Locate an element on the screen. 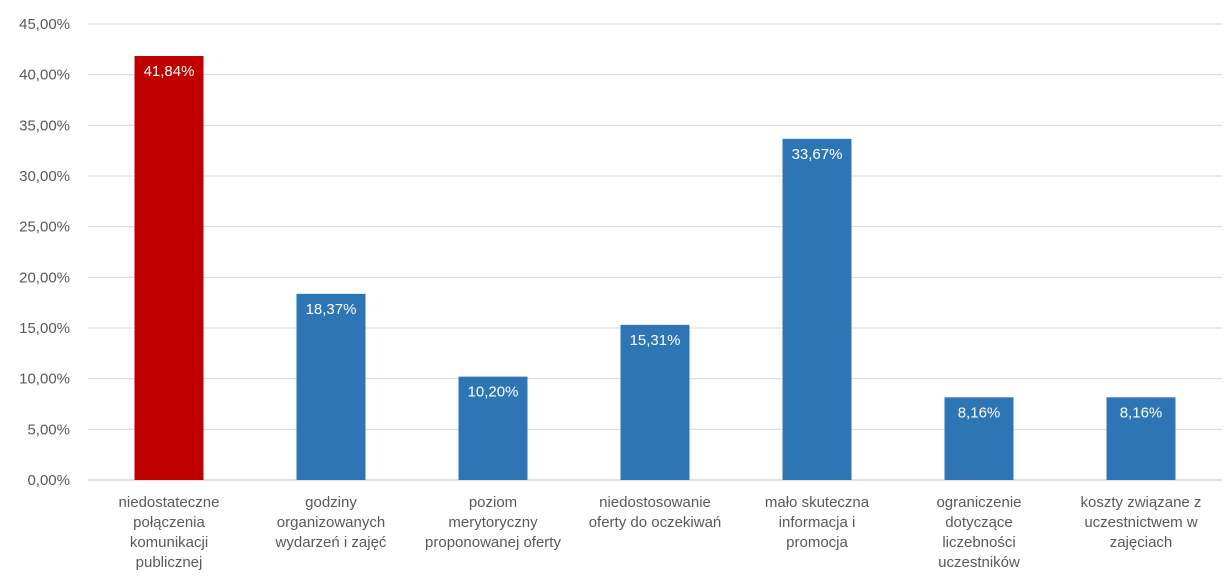  data-label: 15,31% is located at coordinates (655, 340).